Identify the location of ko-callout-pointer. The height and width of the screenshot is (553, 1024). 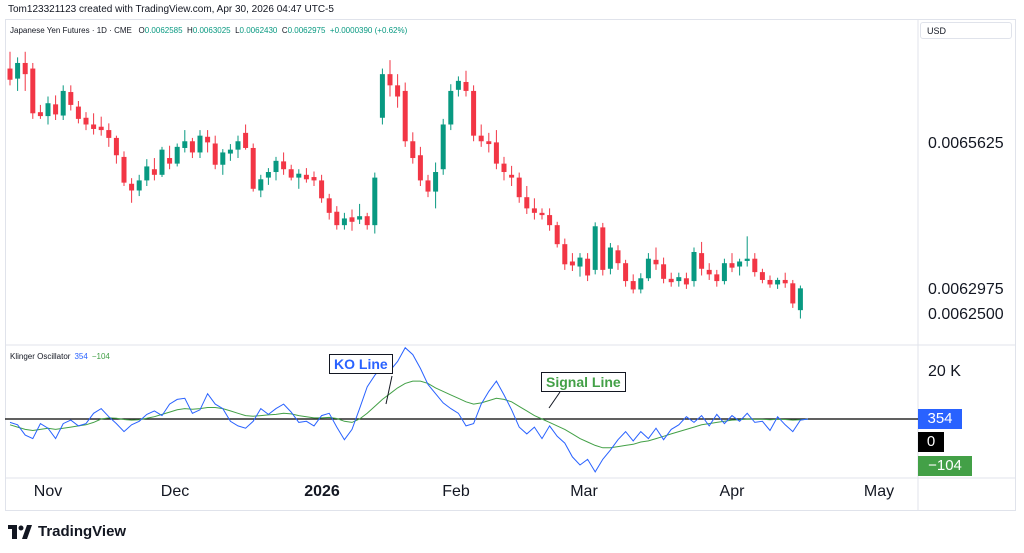
(389, 390).